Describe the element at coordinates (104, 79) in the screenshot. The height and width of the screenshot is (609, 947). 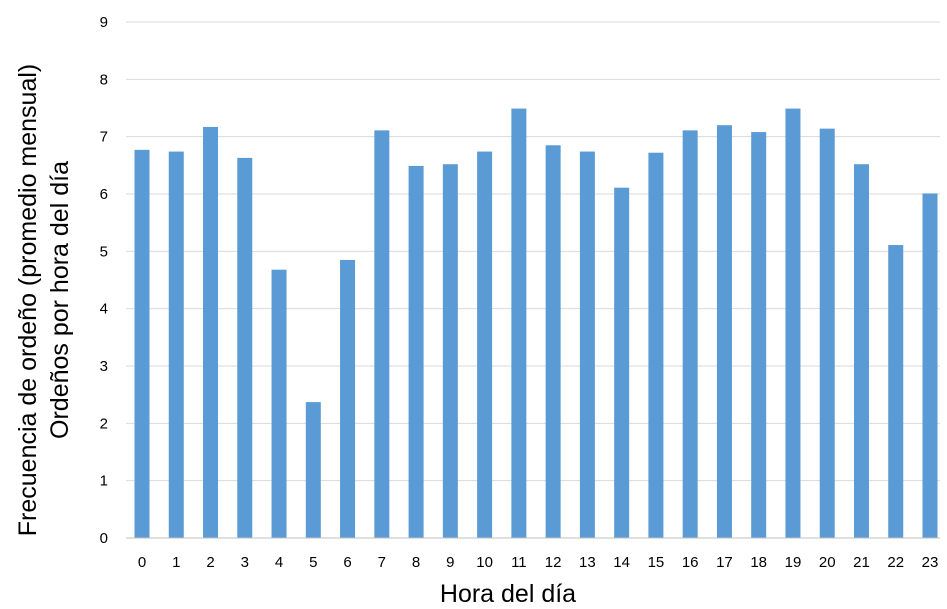
I see `y-tick-label: 8` at that location.